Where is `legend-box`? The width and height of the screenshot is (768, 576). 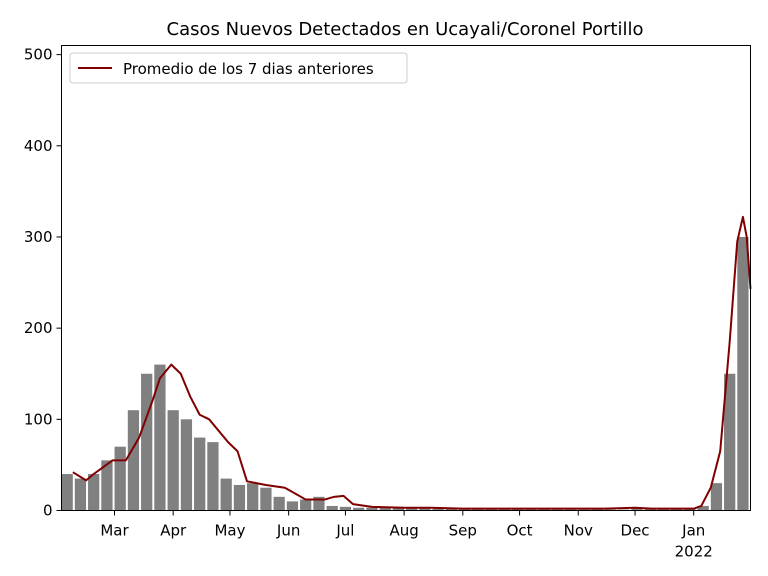
legend-box is located at coordinates (238, 68).